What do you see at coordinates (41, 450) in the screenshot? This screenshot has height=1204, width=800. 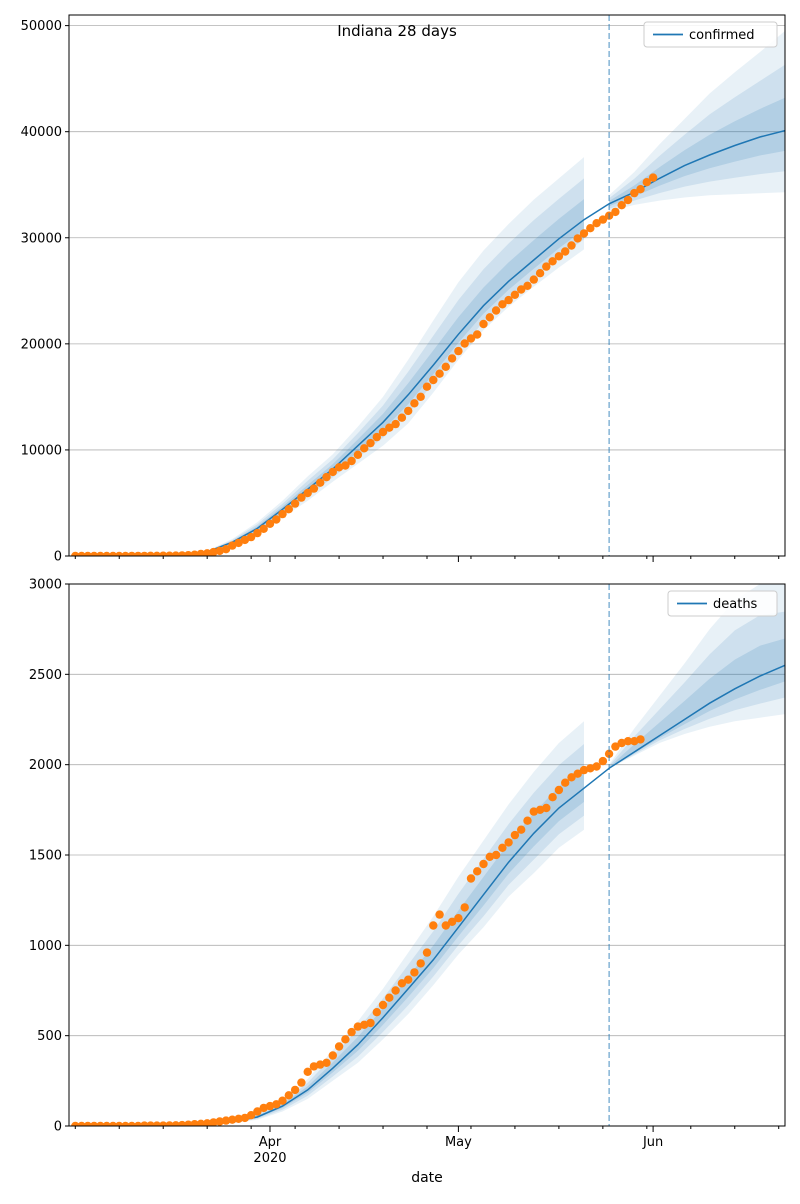 I see `y-tick-label: 10000` at bounding box center [41, 450].